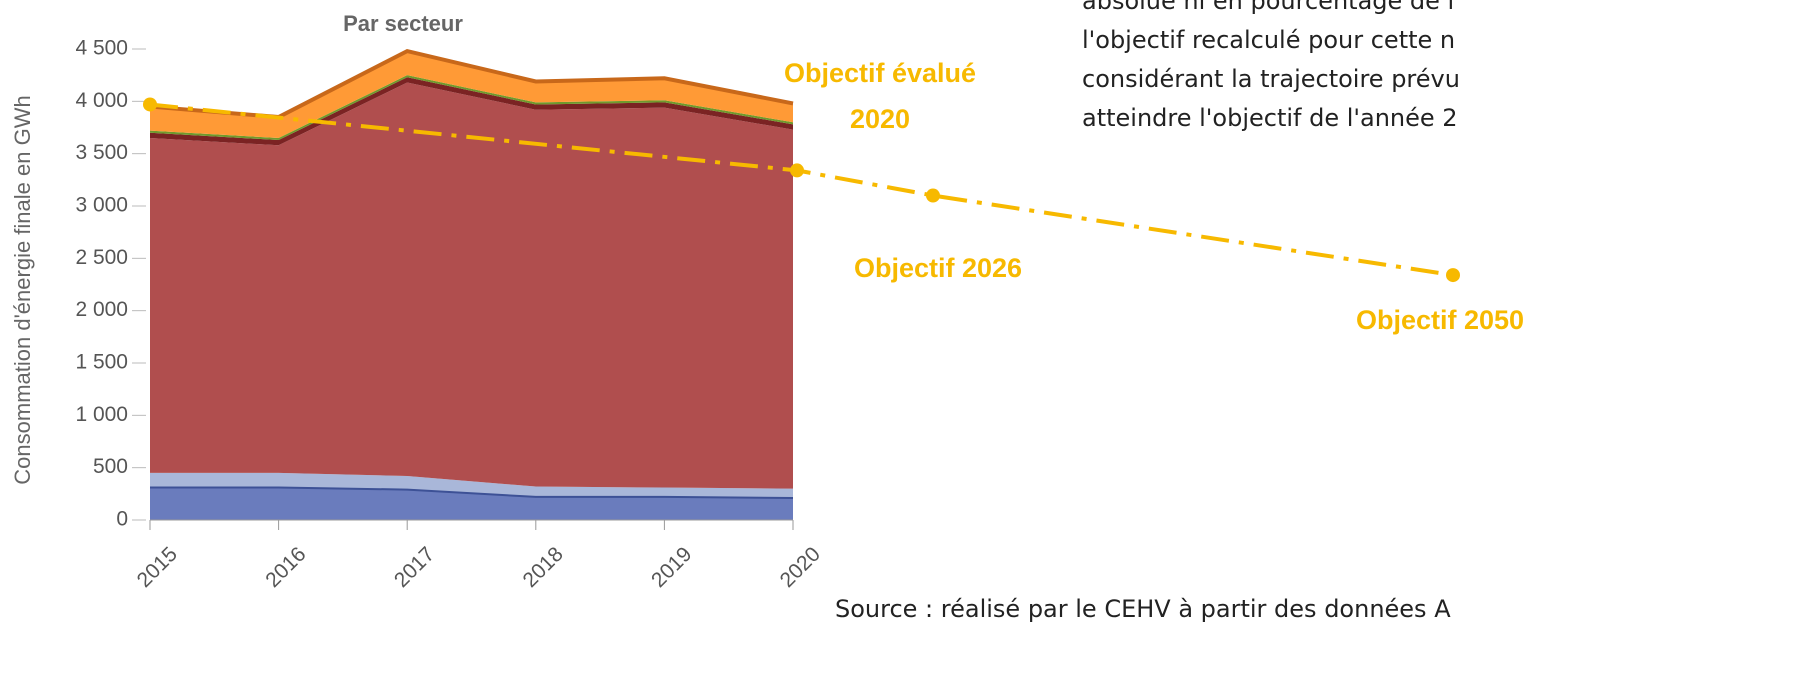 Image resolution: width=1797 pixels, height=696 pixels. What do you see at coordinates (101, 205) in the screenshot?
I see `y-tick-label: 3 000` at bounding box center [101, 205].